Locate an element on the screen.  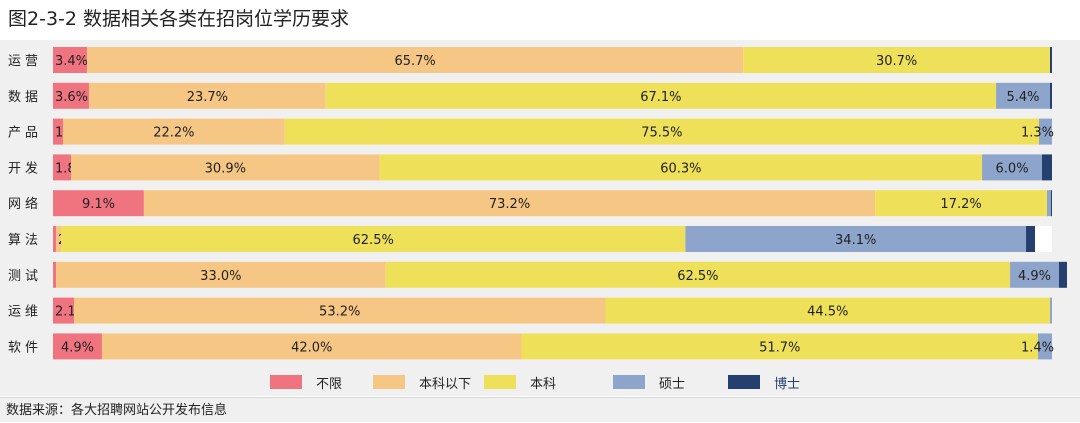
legend-label: 本科以下 is located at coordinates (445, 384).